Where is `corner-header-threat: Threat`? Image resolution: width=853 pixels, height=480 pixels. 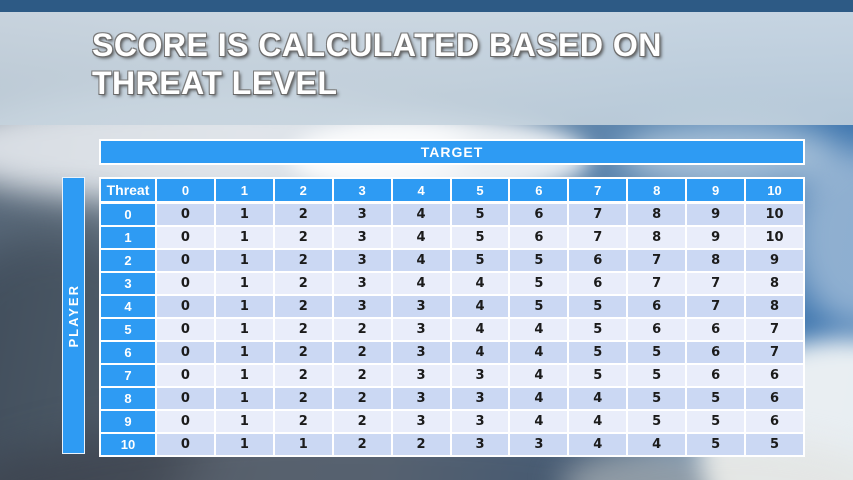 corner-header-threat: Threat is located at coordinates (128, 190).